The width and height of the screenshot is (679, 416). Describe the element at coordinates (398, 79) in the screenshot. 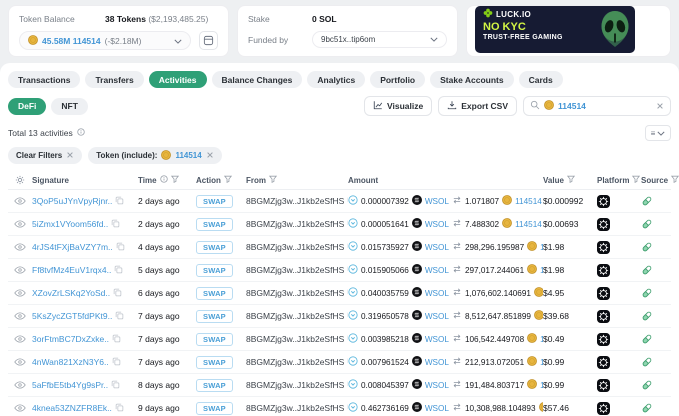

I see `tab-portfolio: Portfolio` at that location.